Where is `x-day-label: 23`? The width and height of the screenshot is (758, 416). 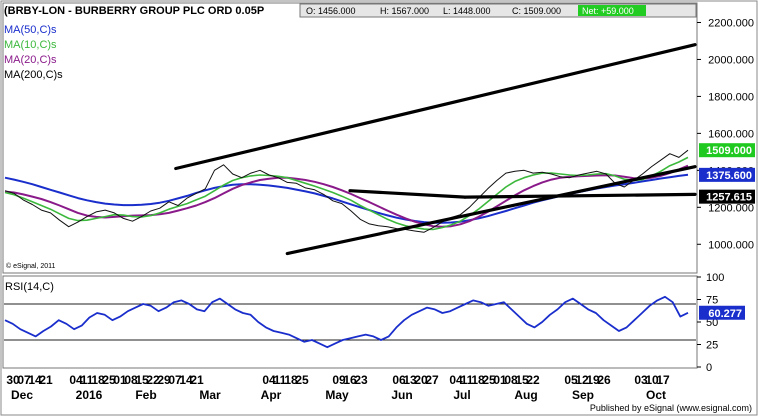
x-day-label: 23 is located at coordinates (361, 380).